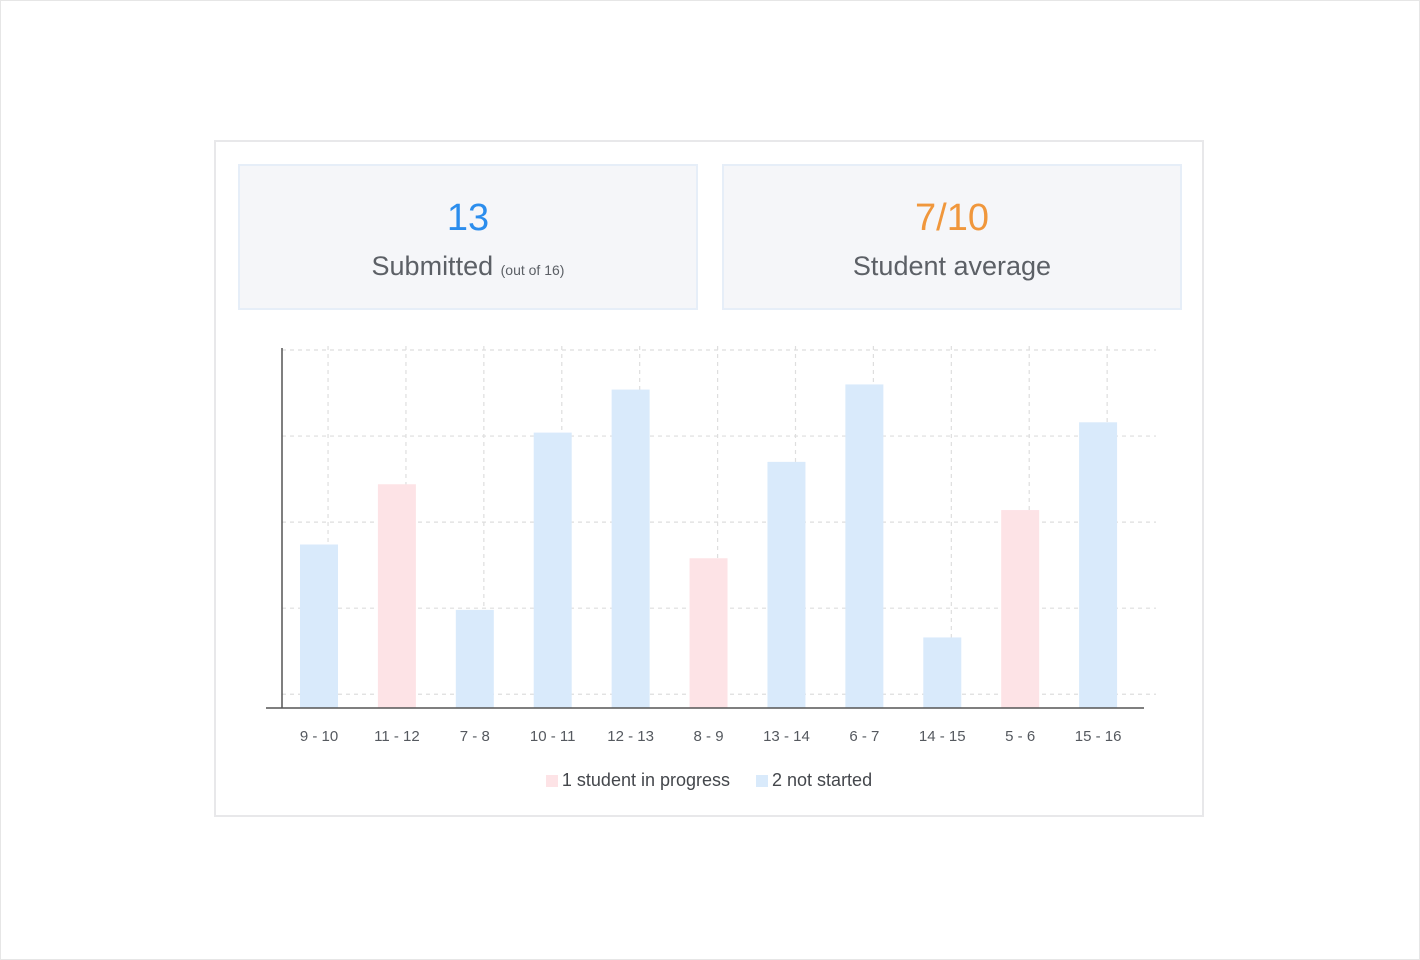 This screenshot has height=960, width=1420. What do you see at coordinates (475, 736) in the screenshot?
I see `x-tick-label: 7 - 8` at bounding box center [475, 736].